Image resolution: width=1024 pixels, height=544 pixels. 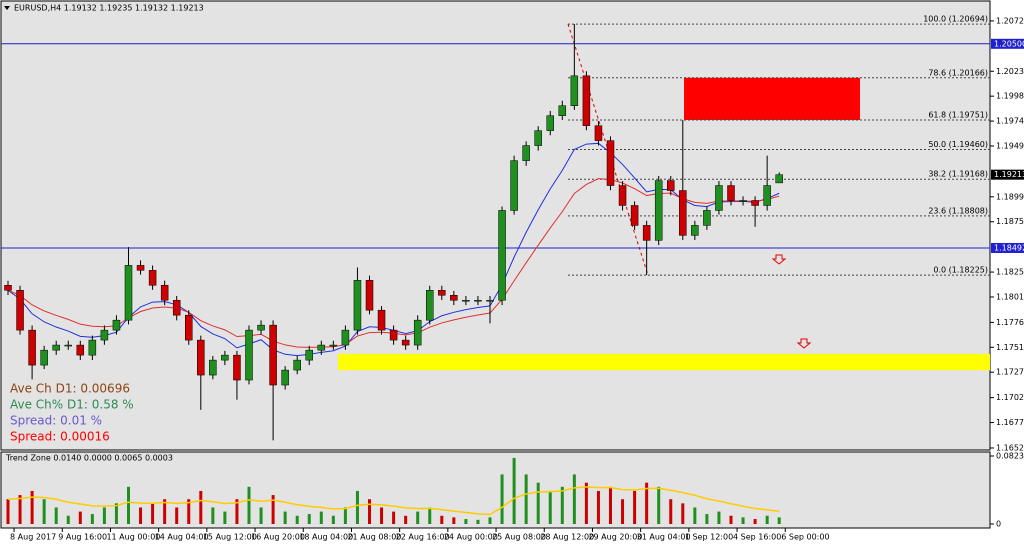 What do you see at coordinates (664, 537) in the screenshot?
I see `x-tick-label: 31 Aug 04:00` at bounding box center [664, 537].